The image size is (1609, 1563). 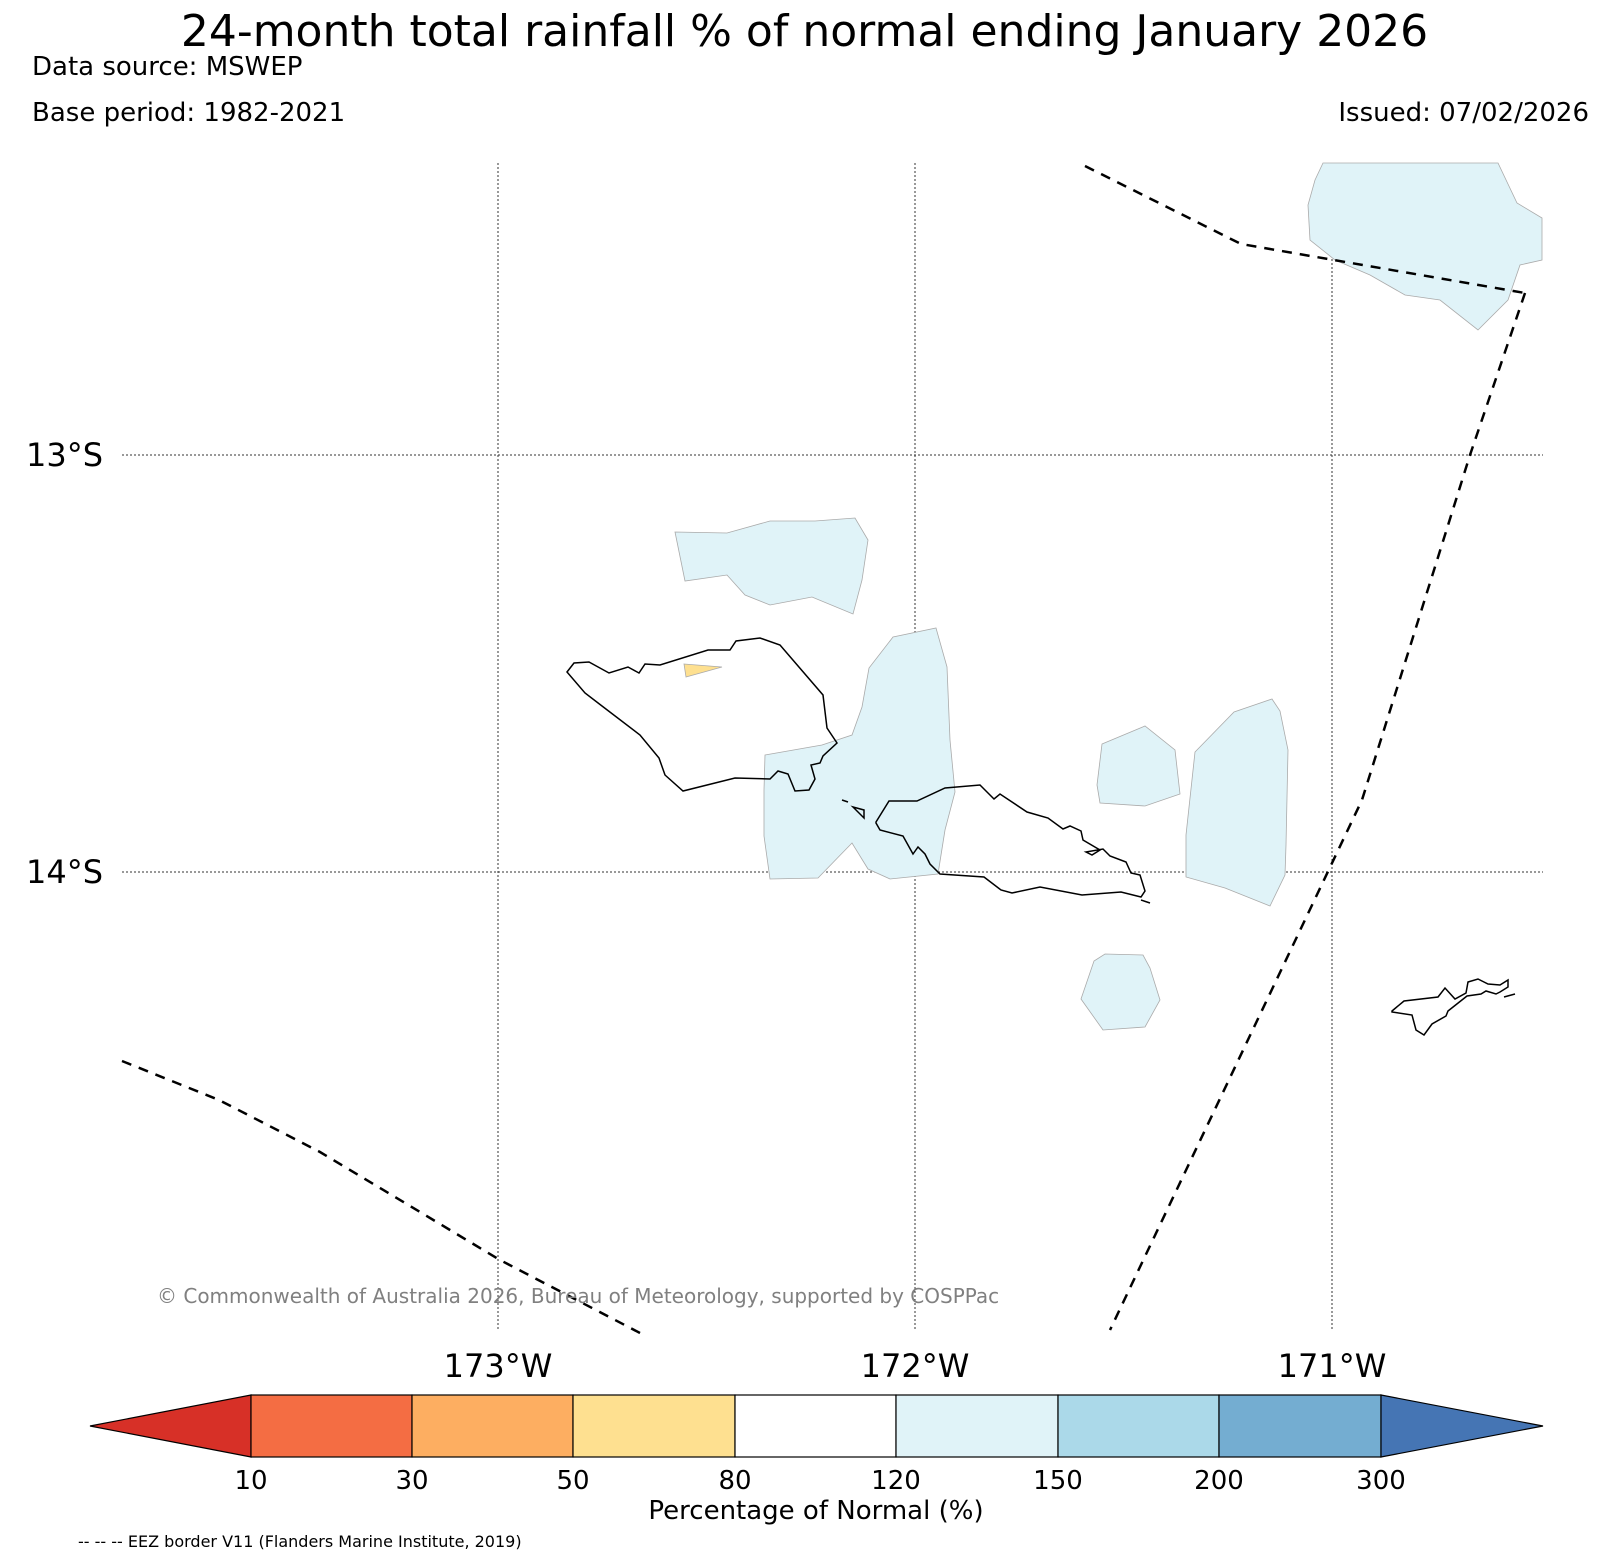 What do you see at coordinates (819, 1481) in the screenshot?
I see `colorbar-ticks: 10 30 50 80 120 150 200 300` at bounding box center [819, 1481].